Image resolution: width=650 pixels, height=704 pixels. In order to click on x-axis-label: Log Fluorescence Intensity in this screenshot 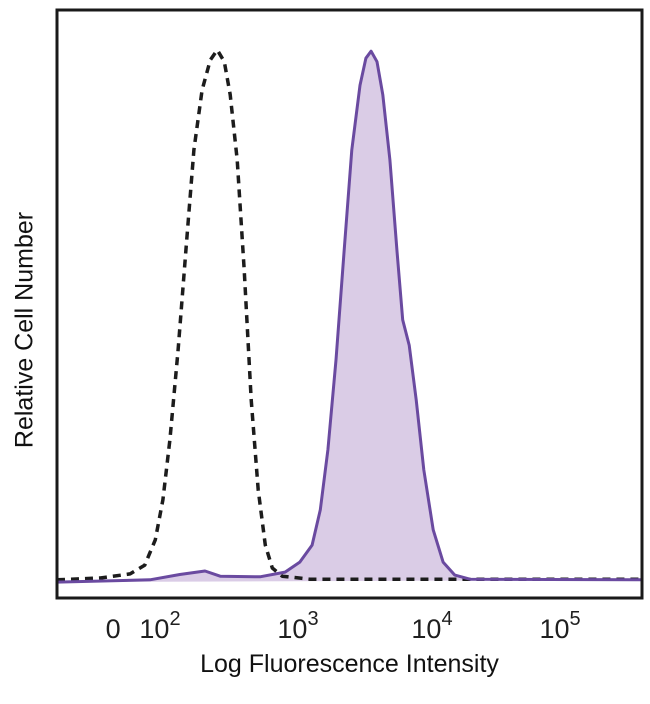, I will do `click(349, 664)`.